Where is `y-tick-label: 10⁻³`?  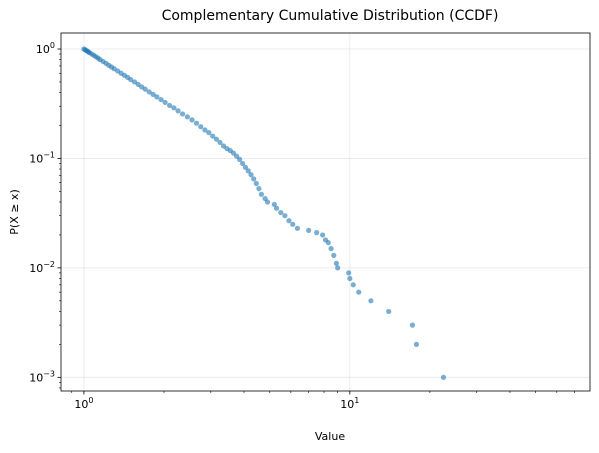 y-tick-label: 10⁻³ is located at coordinates (42, 376).